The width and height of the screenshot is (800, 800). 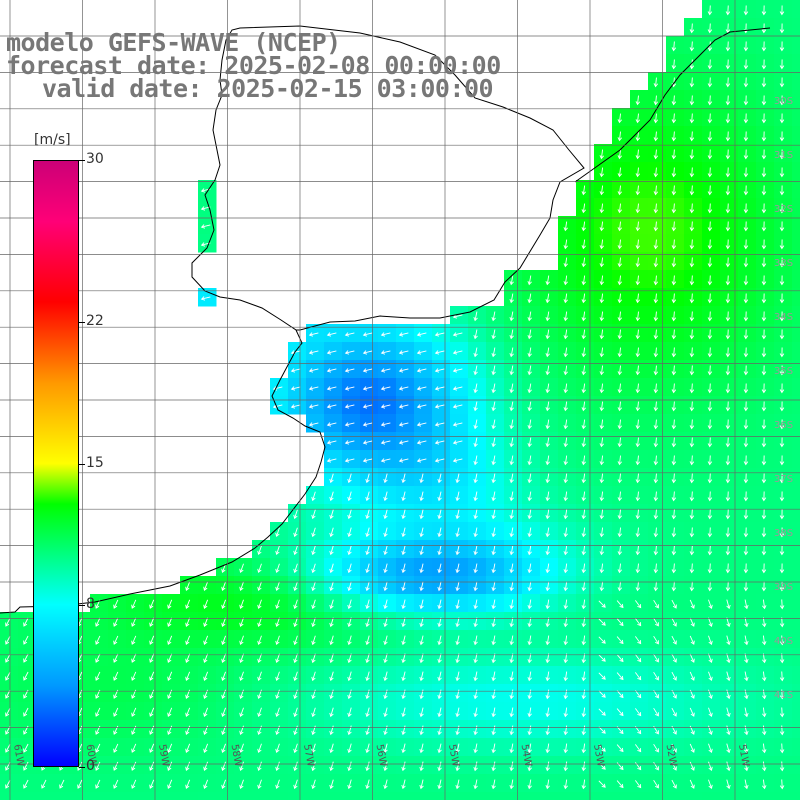 What do you see at coordinates (783, 533) in the screenshot?
I see `latitude-label: 38S` at bounding box center [783, 533].